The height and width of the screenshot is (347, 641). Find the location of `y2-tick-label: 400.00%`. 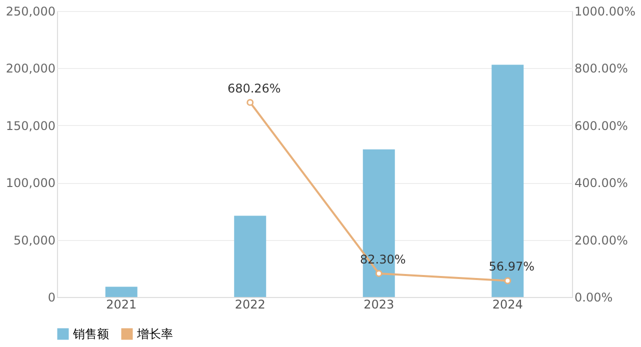

y2-tick-label: 400.00% is located at coordinates (601, 183).